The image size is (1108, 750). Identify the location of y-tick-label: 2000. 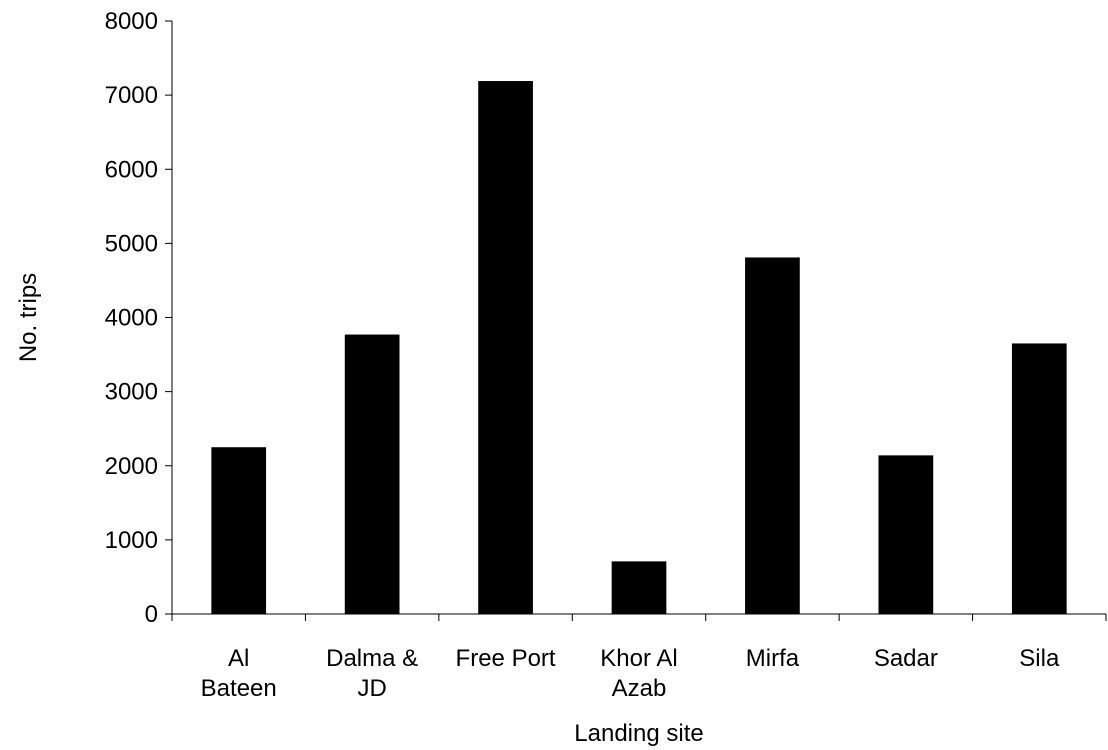
(131, 466).